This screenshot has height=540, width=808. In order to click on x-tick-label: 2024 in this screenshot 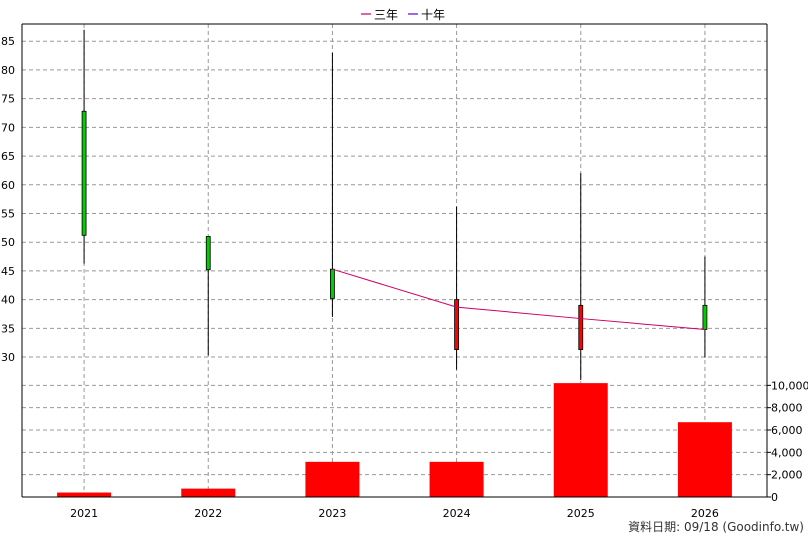, I will do `click(457, 513)`.